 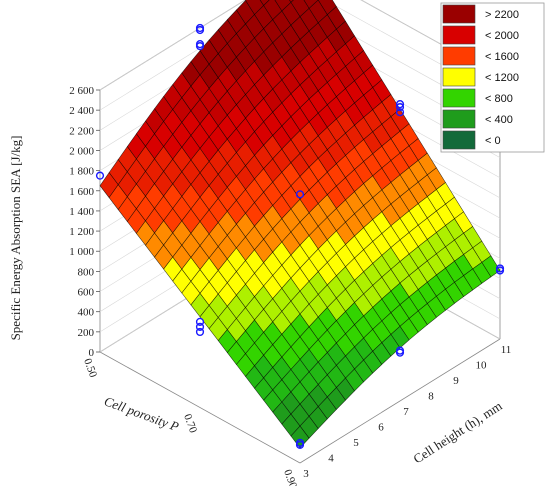 What do you see at coordinates (81, 131) in the screenshot?
I see `z-tick-label: 2 200` at bounding box center [81, 131].